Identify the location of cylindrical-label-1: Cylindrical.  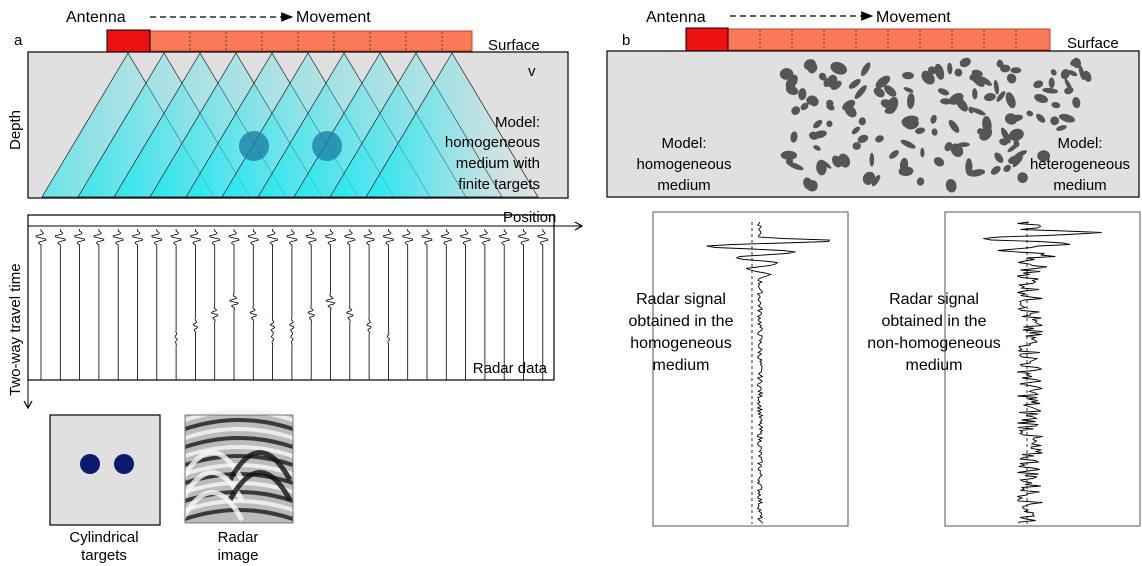
(103, 537).